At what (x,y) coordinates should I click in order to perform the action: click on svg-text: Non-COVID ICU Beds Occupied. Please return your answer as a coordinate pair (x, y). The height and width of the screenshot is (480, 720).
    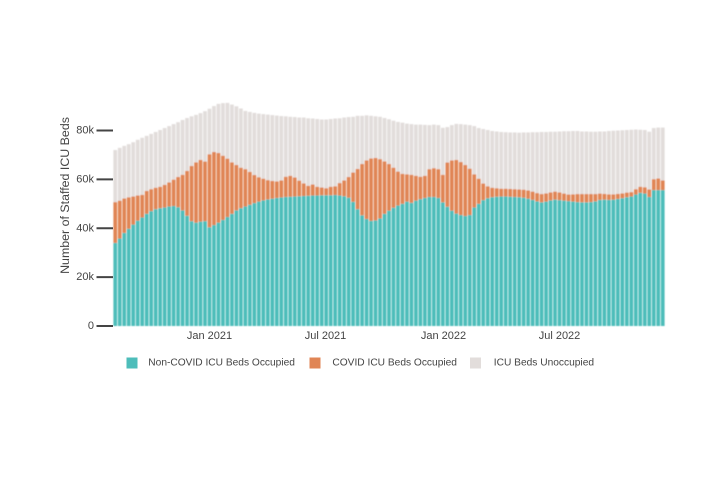
    Looking at the image, I should click on (221, 363).